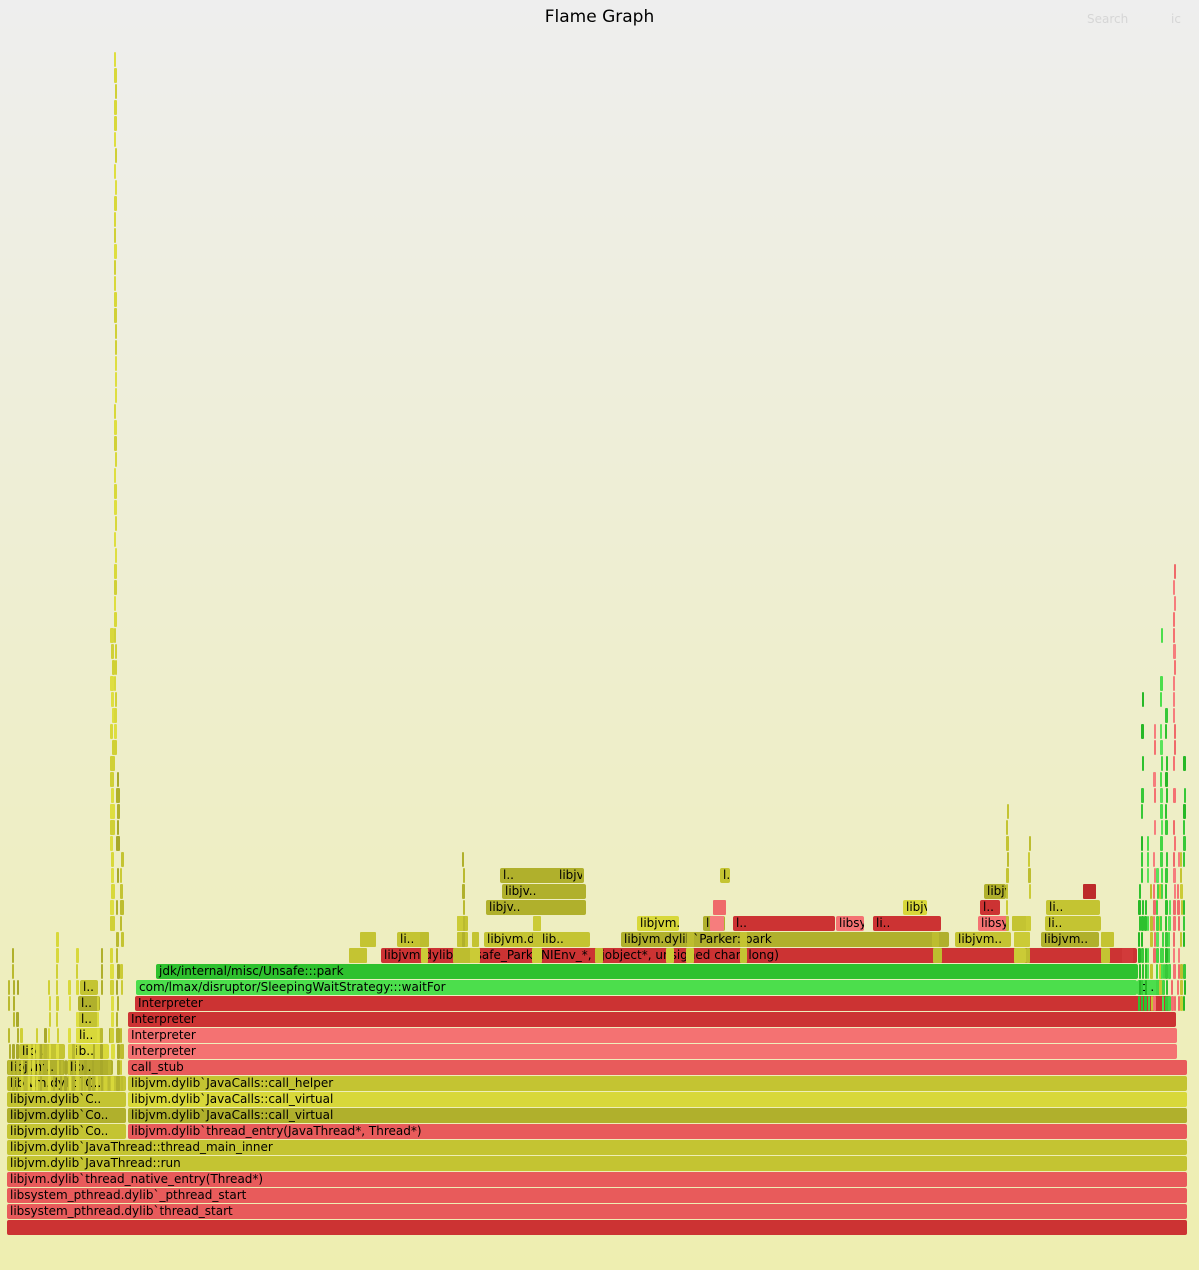 This screenshot has height=1270, width=1199. I want to click on flame-frame: lib.., so click(89, 1051).